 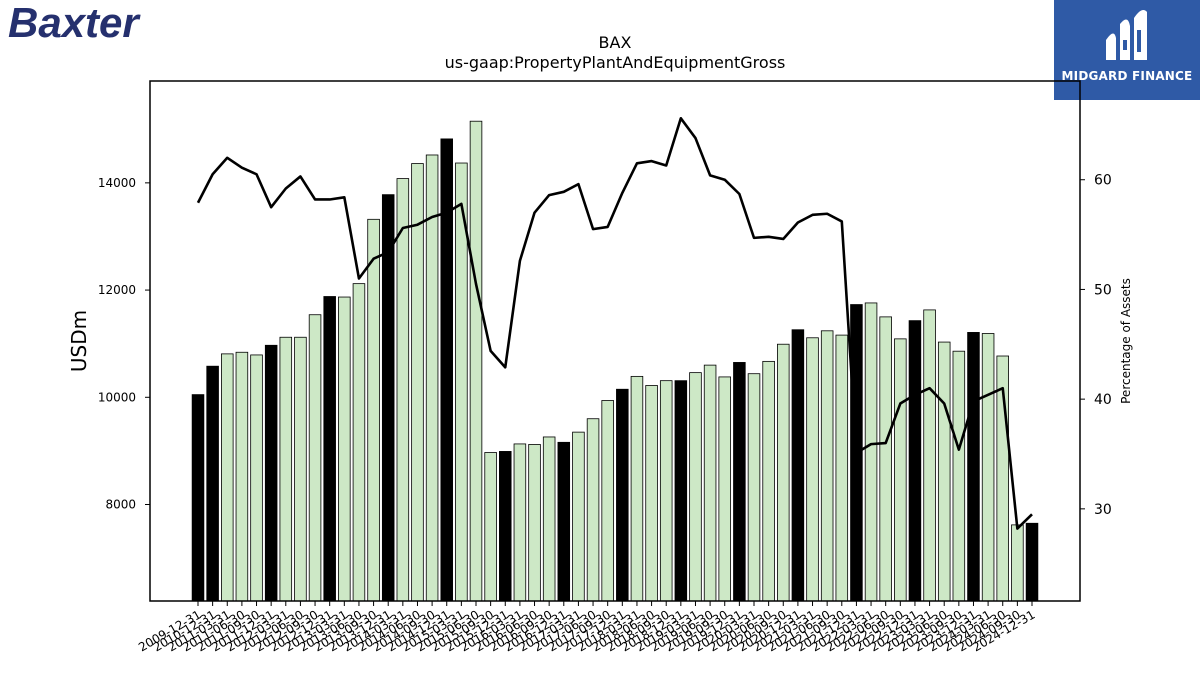 What do you see at coordinates (117, 290) in the screenshot?
I see `y-tick-label: 12000` at bounding box center [117, 290].